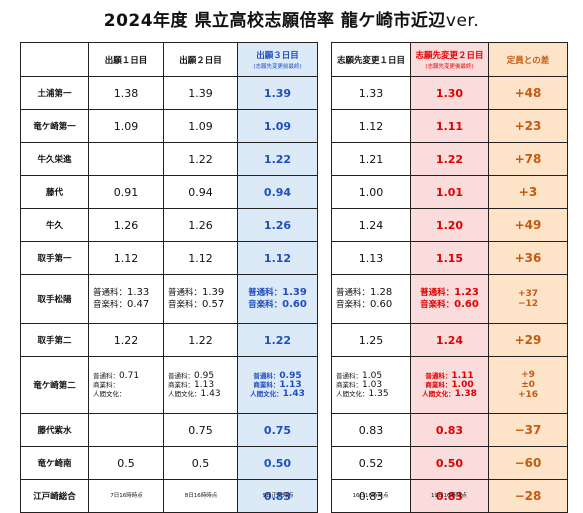  Describe the element at coordinates (194, 393) in the screenshot. I see `course-line: 人間文化：1.43` at that location.